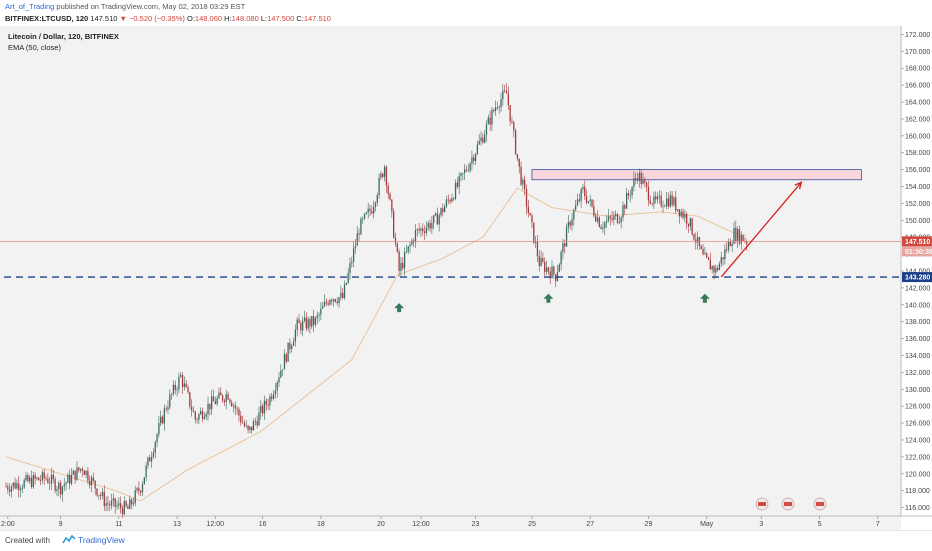  Describe the element at coordinates (917, 305) in the screenshot. I see `y-tick-label: 140.000` at that location.